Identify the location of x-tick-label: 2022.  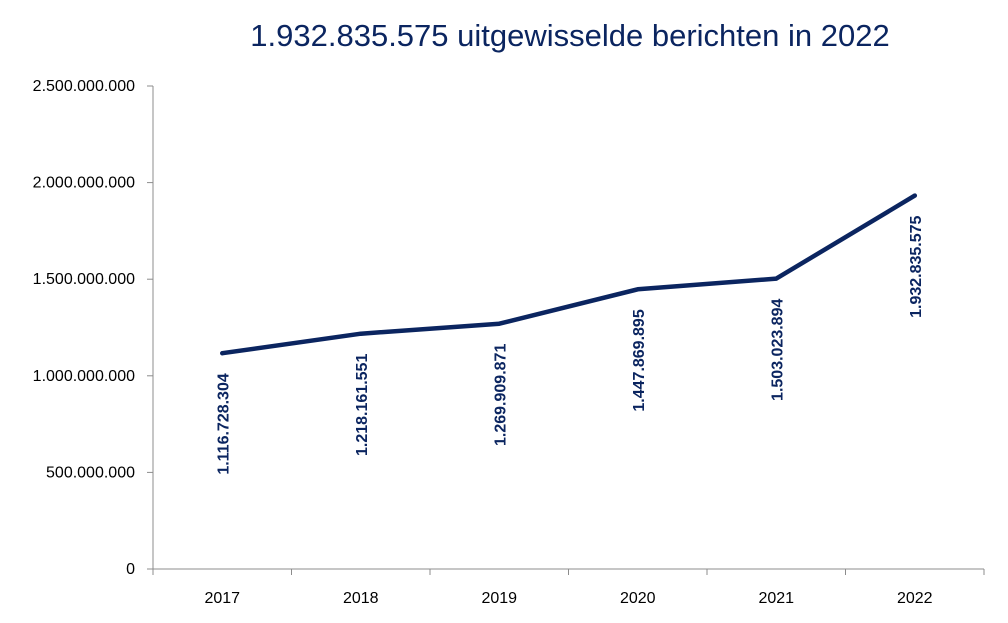
(915, 598).